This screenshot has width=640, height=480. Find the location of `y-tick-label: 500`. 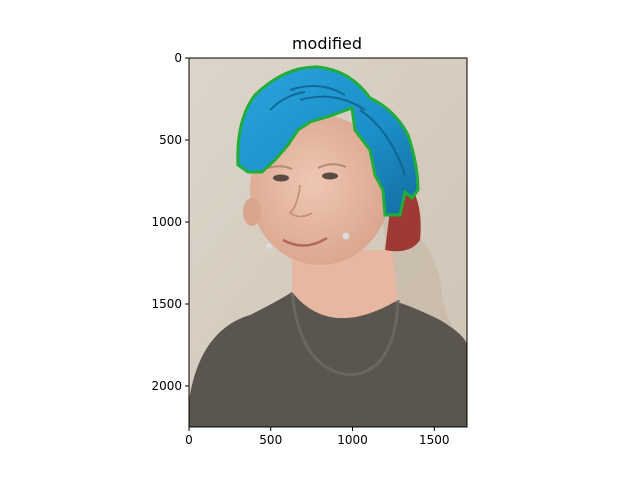

y-tick-label: 500 is located at coordinates (170, 140).